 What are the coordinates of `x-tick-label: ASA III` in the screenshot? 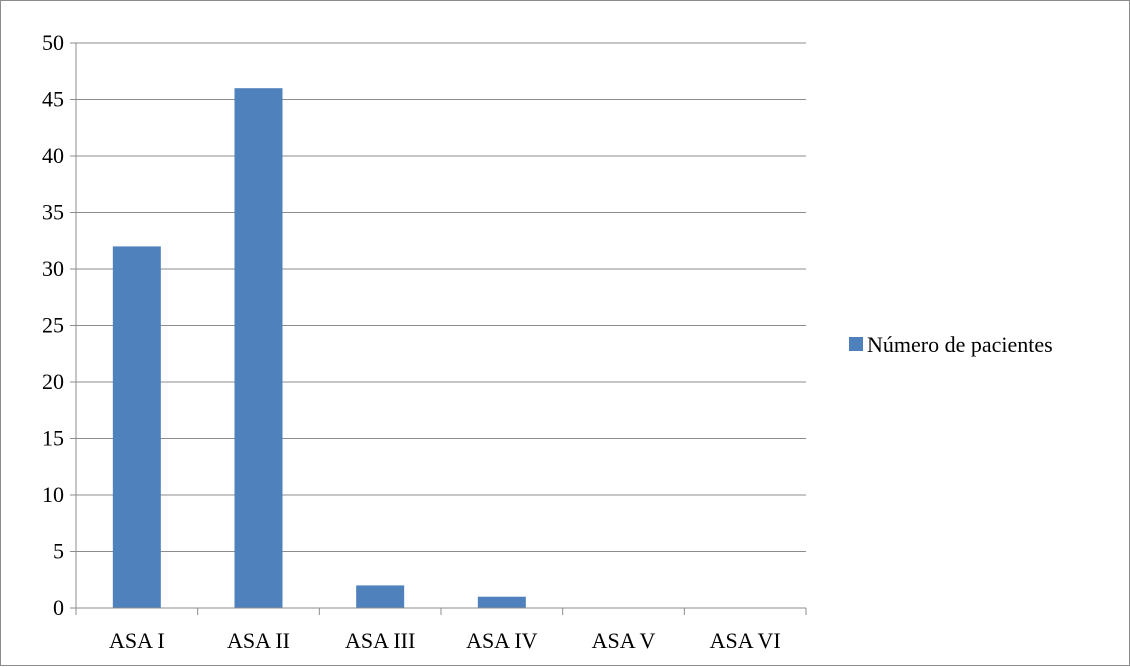 It's located at (380, 640).